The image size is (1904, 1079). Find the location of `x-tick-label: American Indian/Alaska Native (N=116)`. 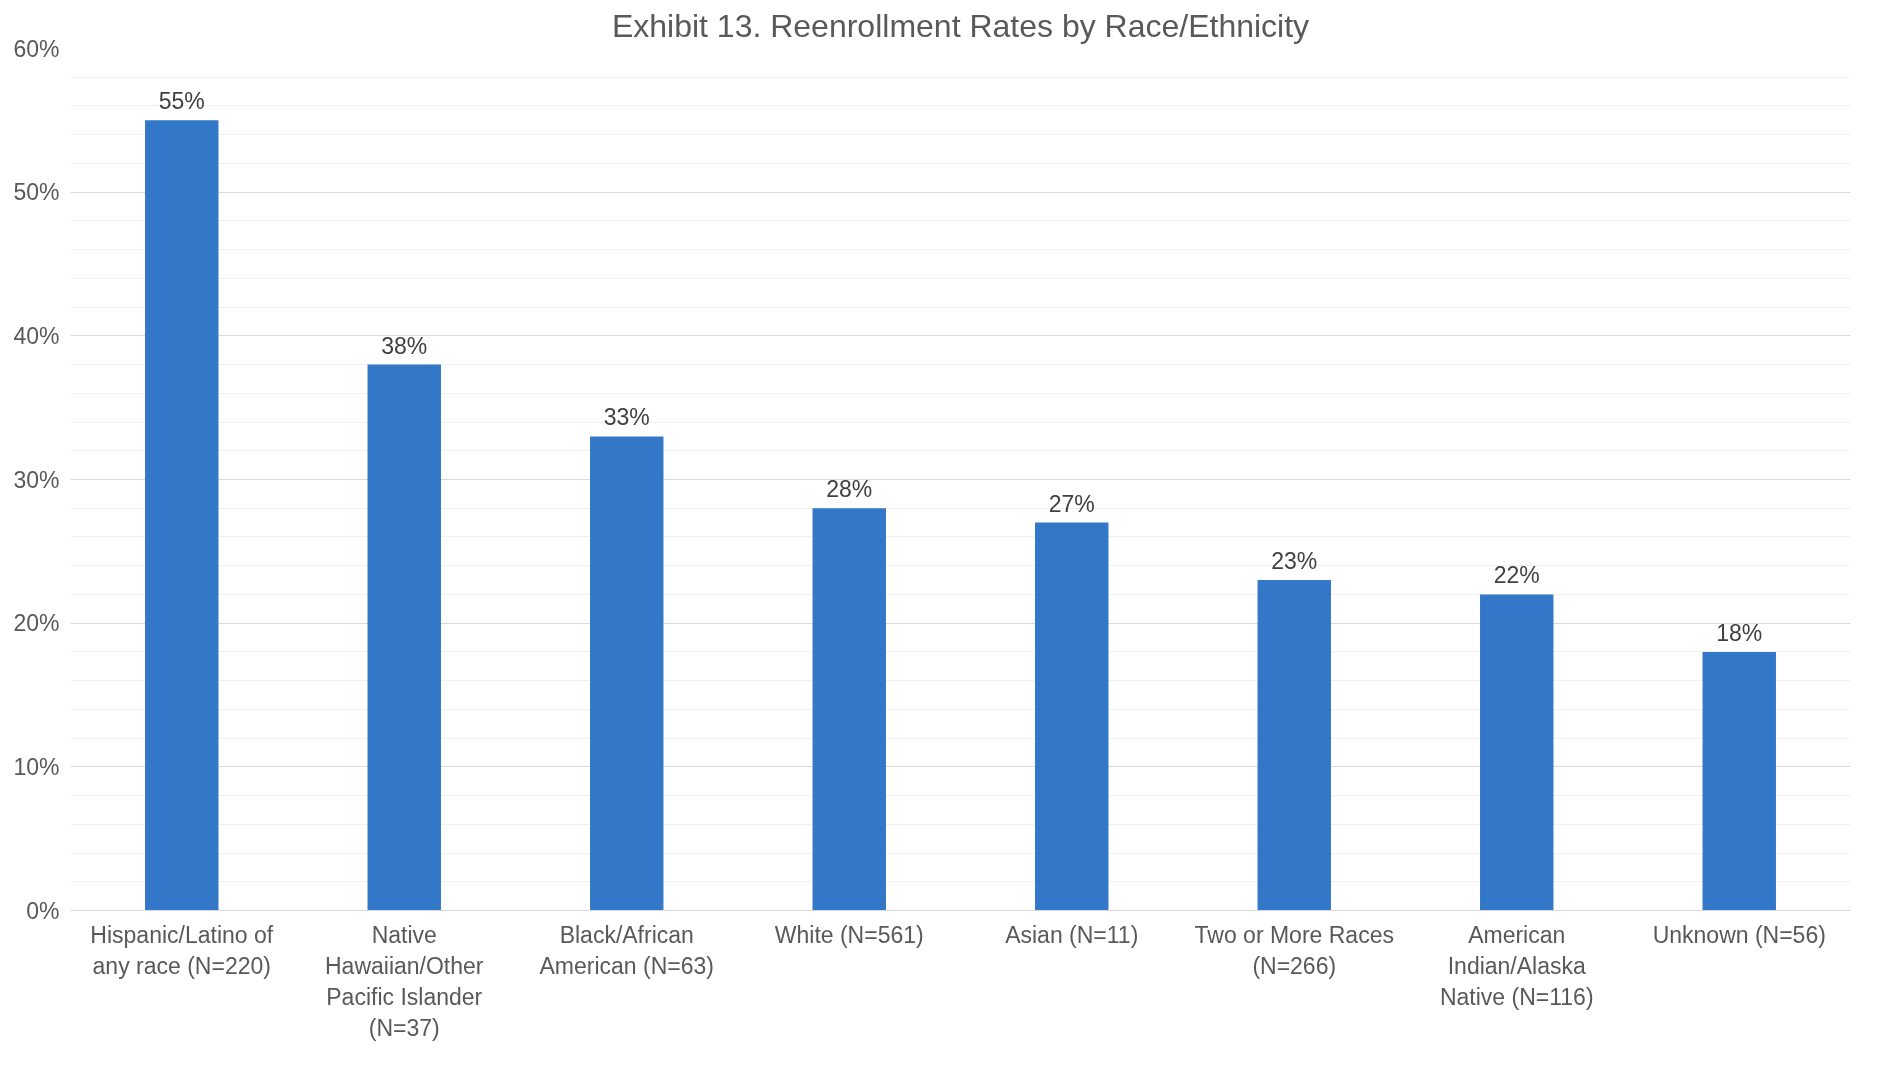

x-tick-label: American Indian/Alaska Native (N=116) is located at coordinates (1516, 965).